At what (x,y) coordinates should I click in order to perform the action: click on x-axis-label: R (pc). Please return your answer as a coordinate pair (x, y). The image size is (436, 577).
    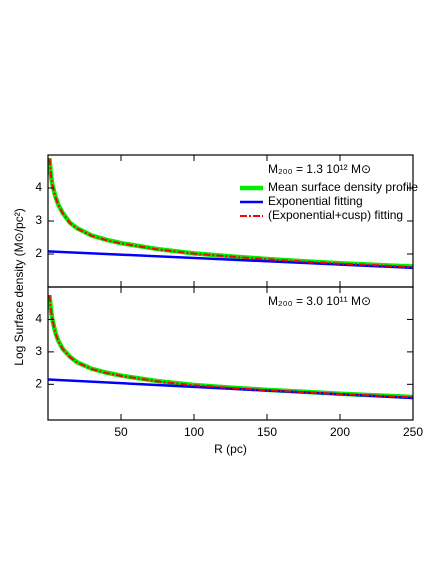
    Looking at the image, I should click on (230, 449).